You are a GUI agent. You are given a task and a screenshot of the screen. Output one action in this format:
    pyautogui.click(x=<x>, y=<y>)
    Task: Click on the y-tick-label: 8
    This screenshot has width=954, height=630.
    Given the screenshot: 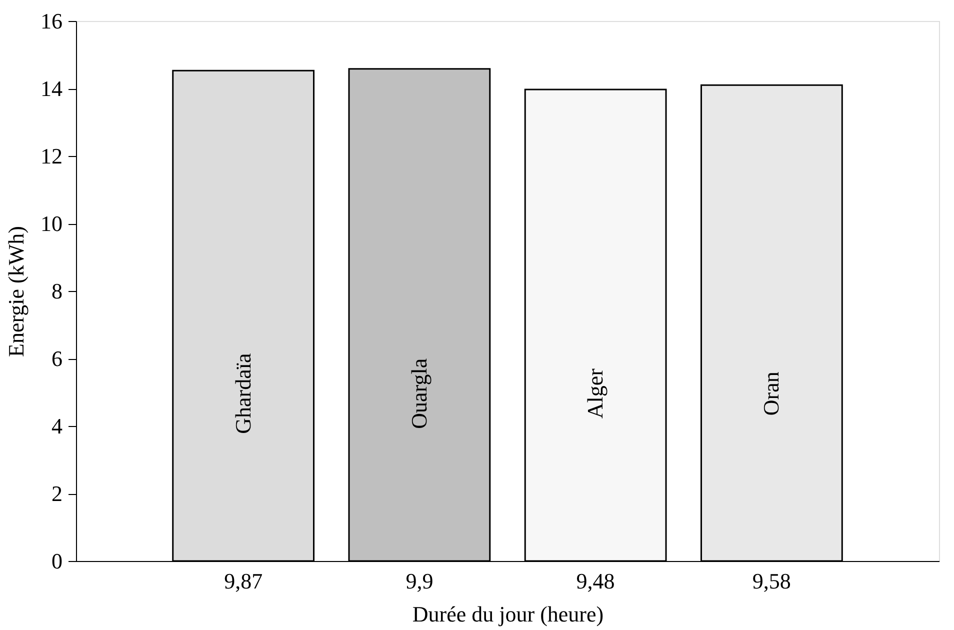 What is the action you would take?
    pyautogui.click(x=57, y=291)
    